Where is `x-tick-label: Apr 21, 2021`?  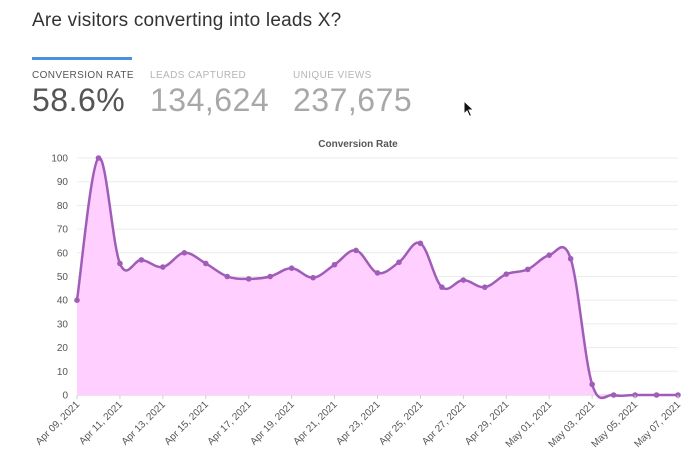 x-tick-label: Apr 21, 2021 is located at coordinates (315, 423).